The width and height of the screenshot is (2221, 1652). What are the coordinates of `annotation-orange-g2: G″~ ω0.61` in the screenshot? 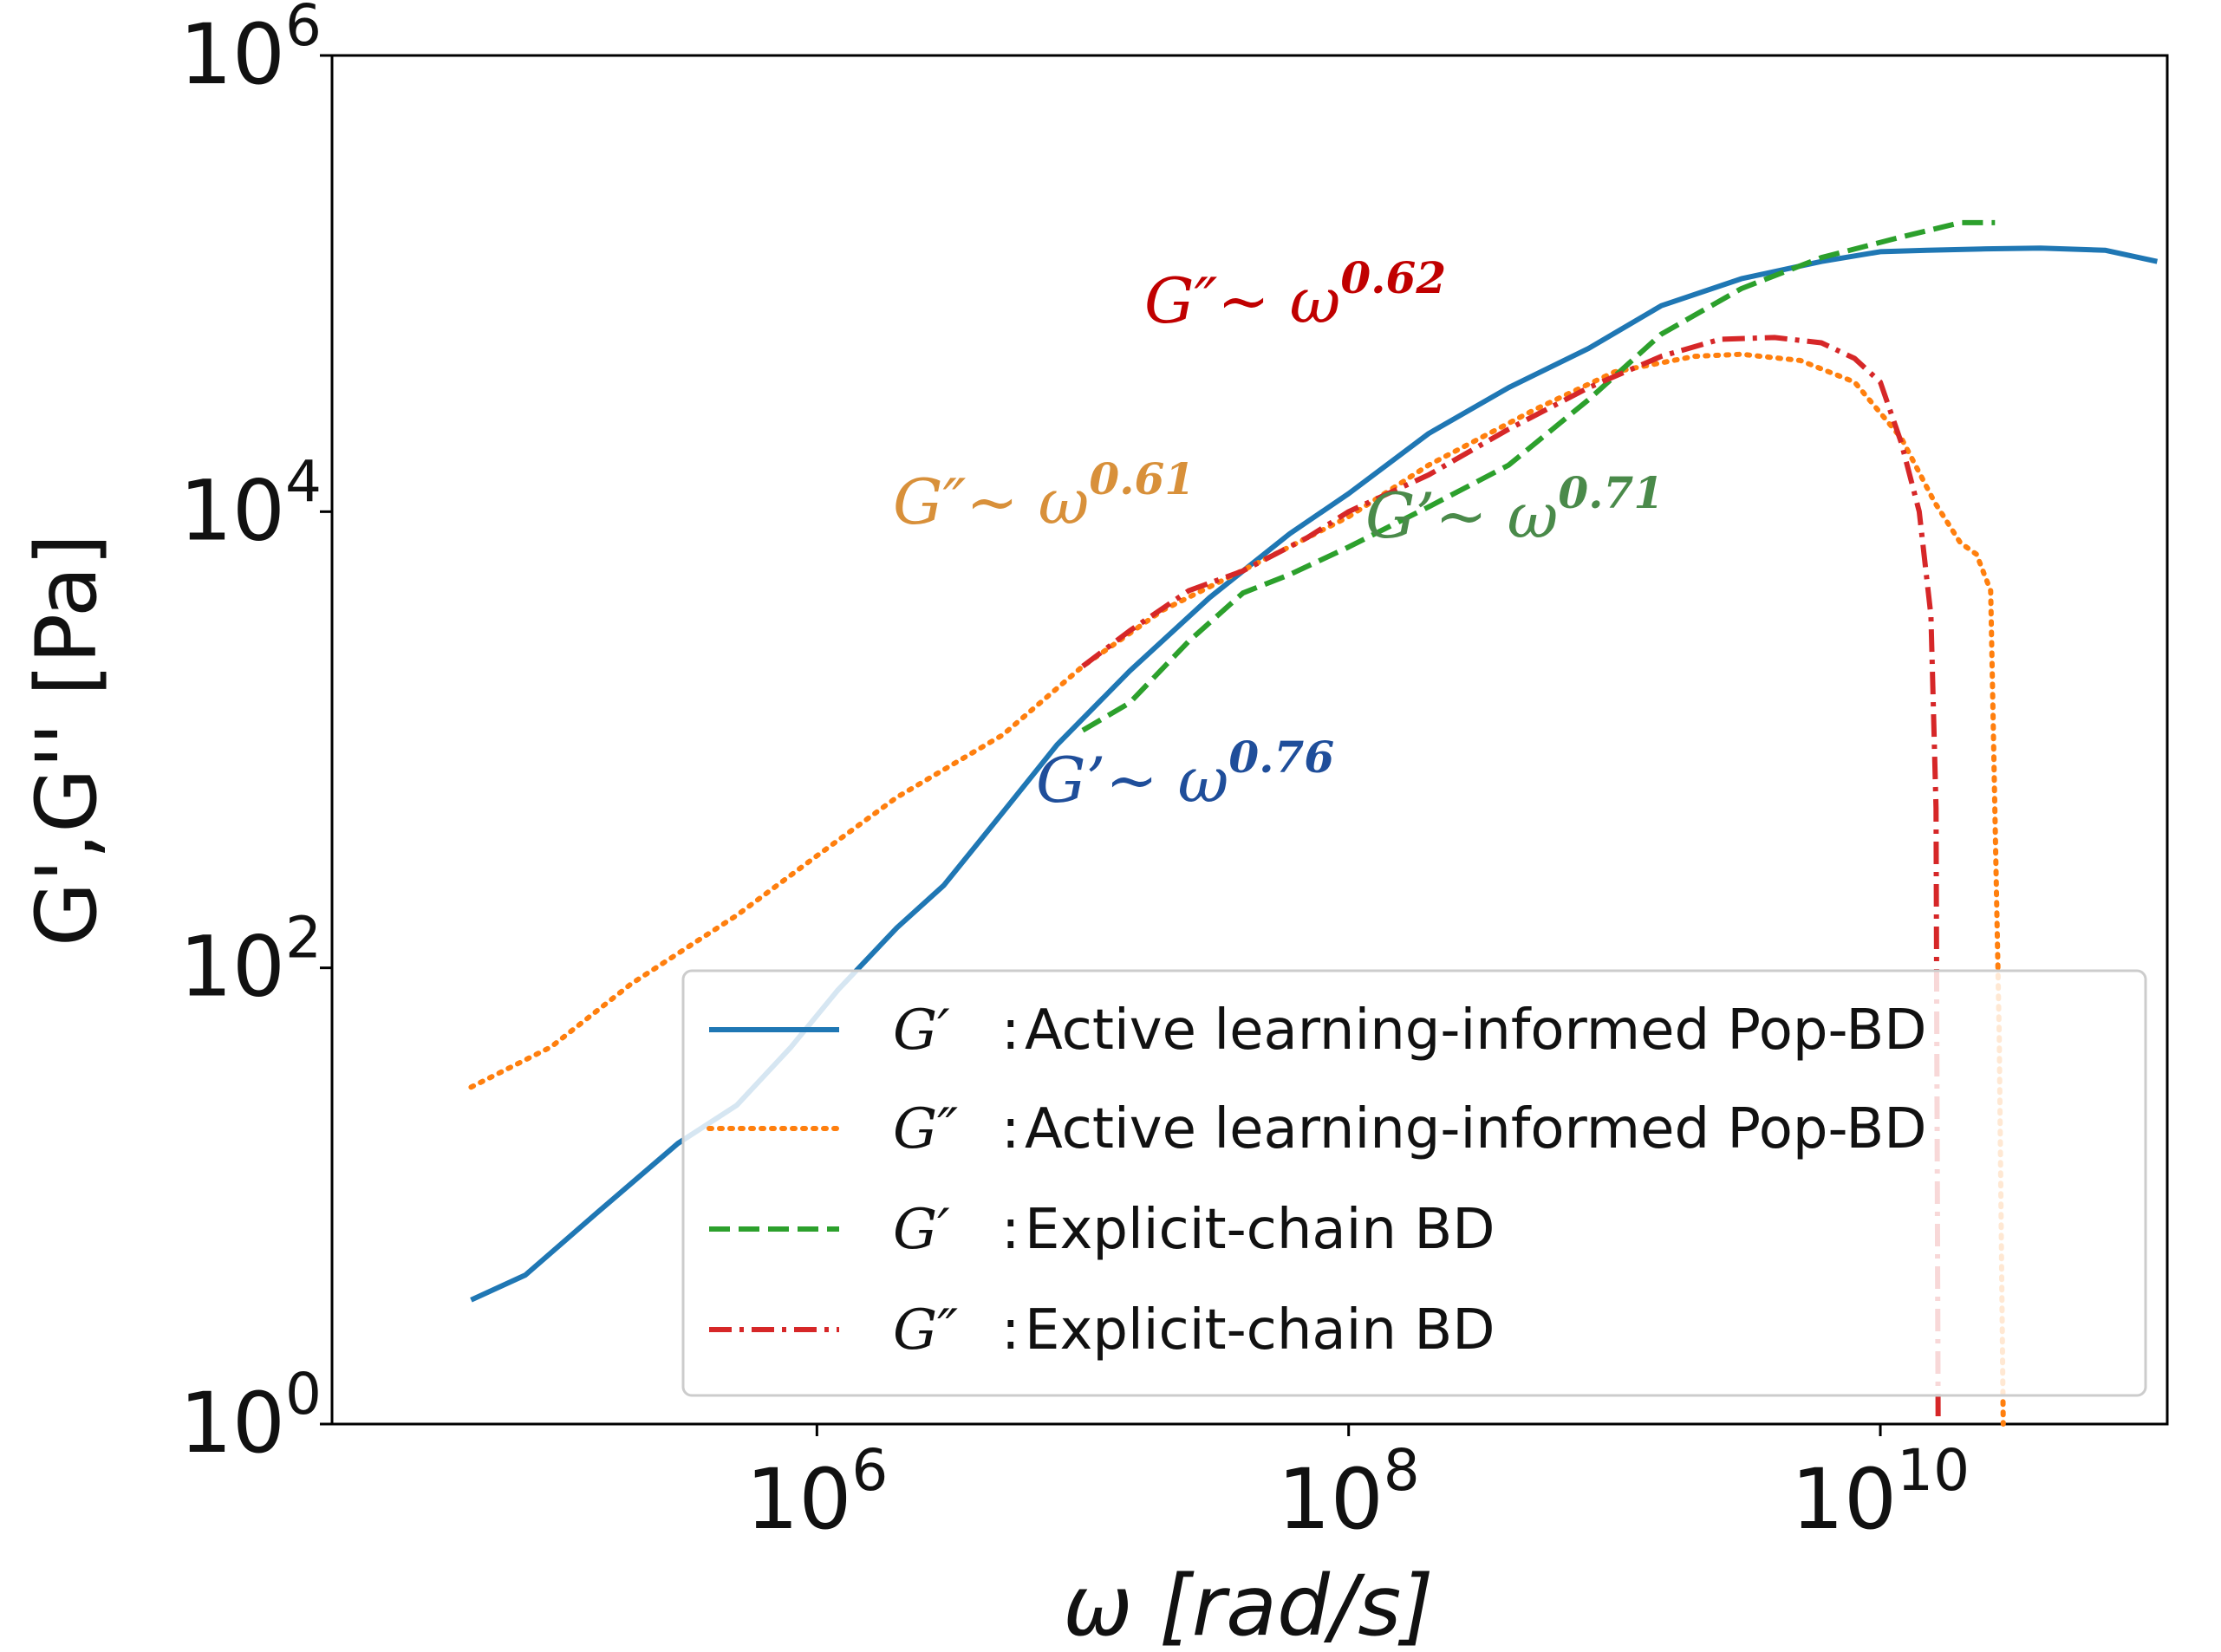 It's located at (1044, 495).